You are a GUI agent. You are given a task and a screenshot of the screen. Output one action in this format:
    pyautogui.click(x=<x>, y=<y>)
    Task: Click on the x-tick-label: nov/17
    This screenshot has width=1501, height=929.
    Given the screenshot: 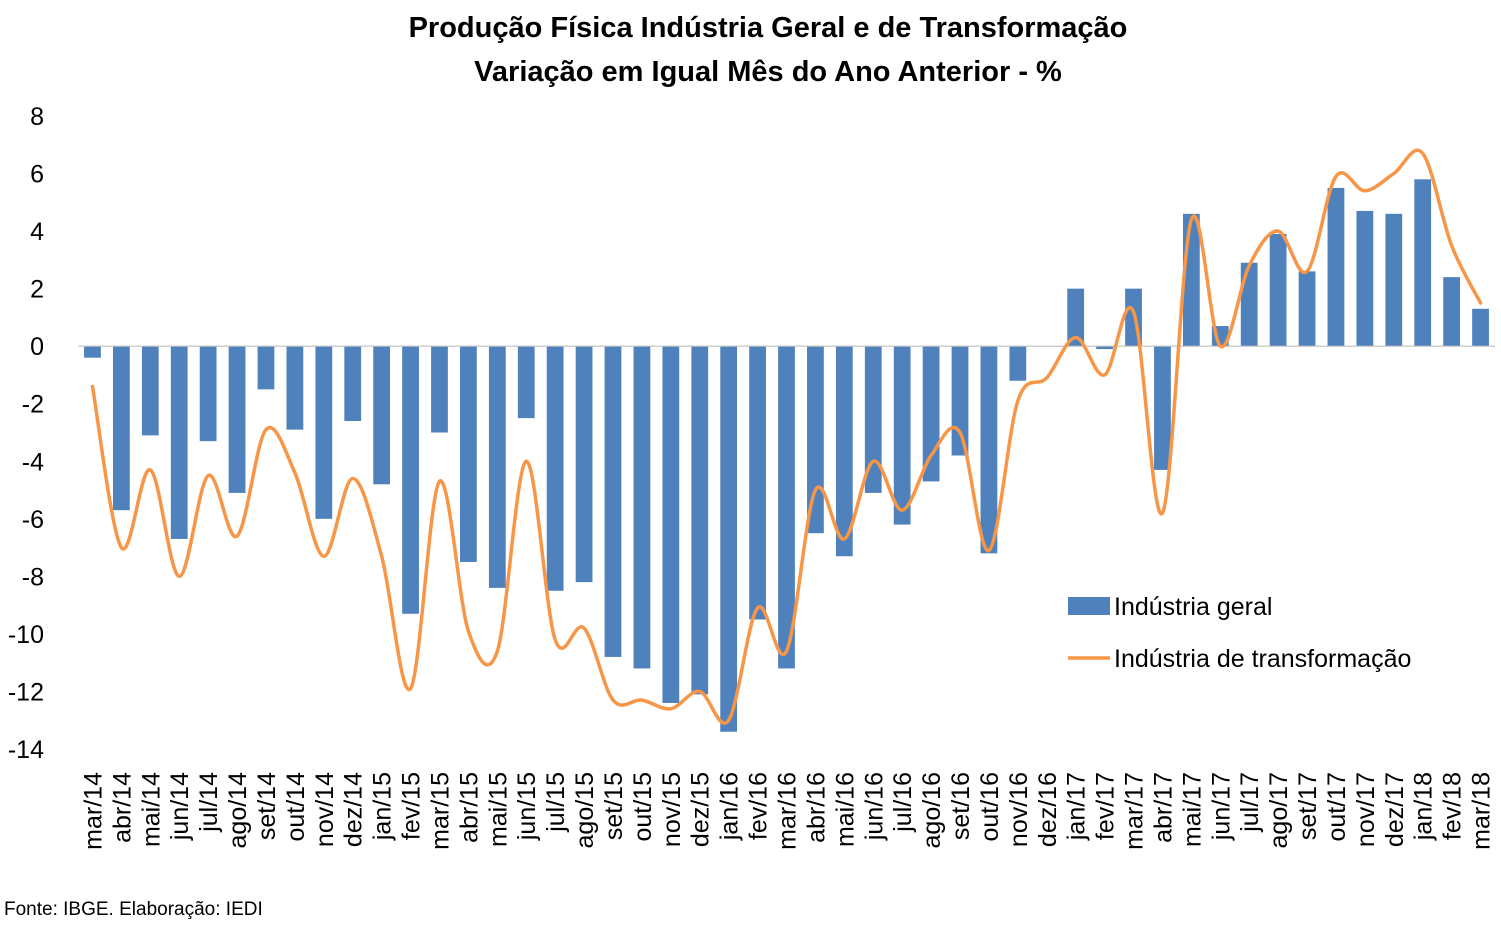 What is the action you would take?
    pyautogui.click(x=1366, y=809)
    